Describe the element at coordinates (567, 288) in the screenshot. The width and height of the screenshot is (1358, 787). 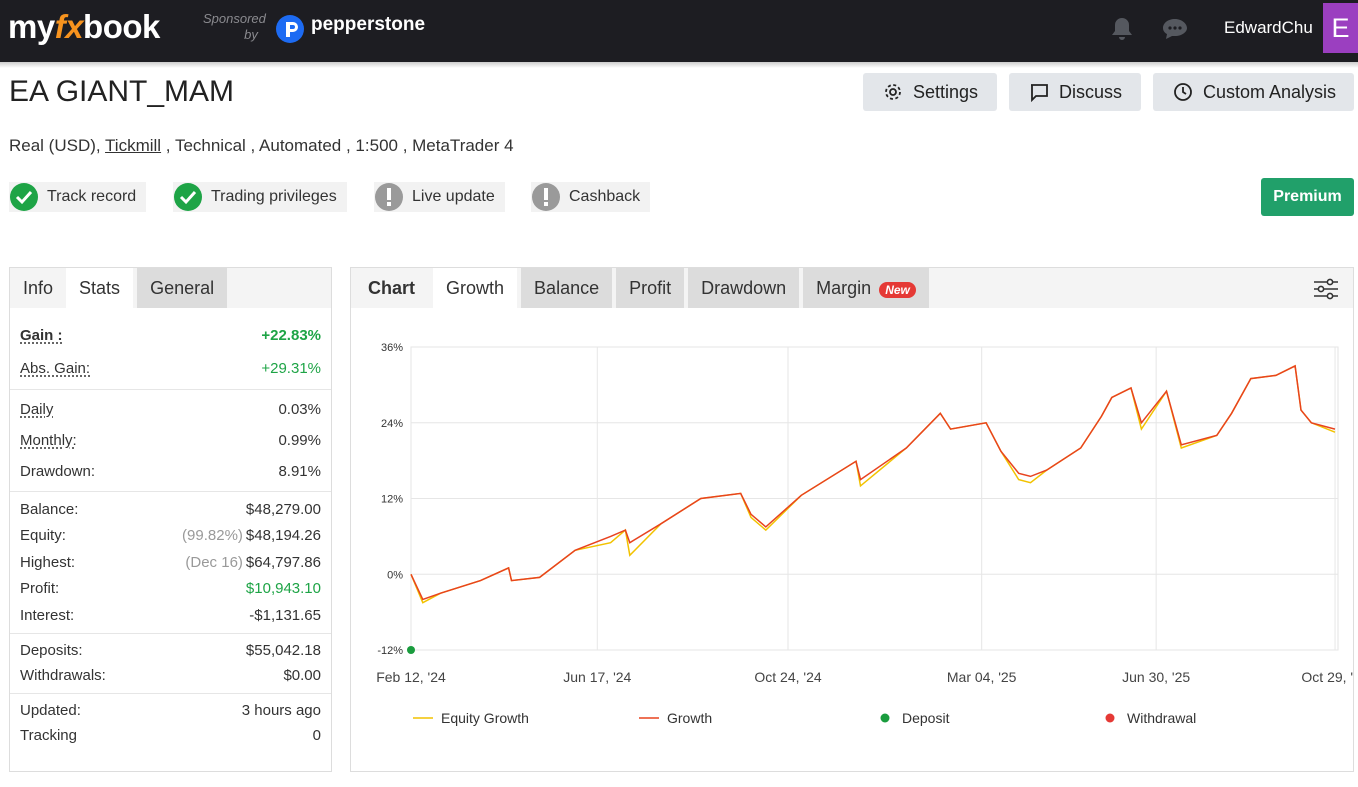
I see `tab: Balance` at that location.